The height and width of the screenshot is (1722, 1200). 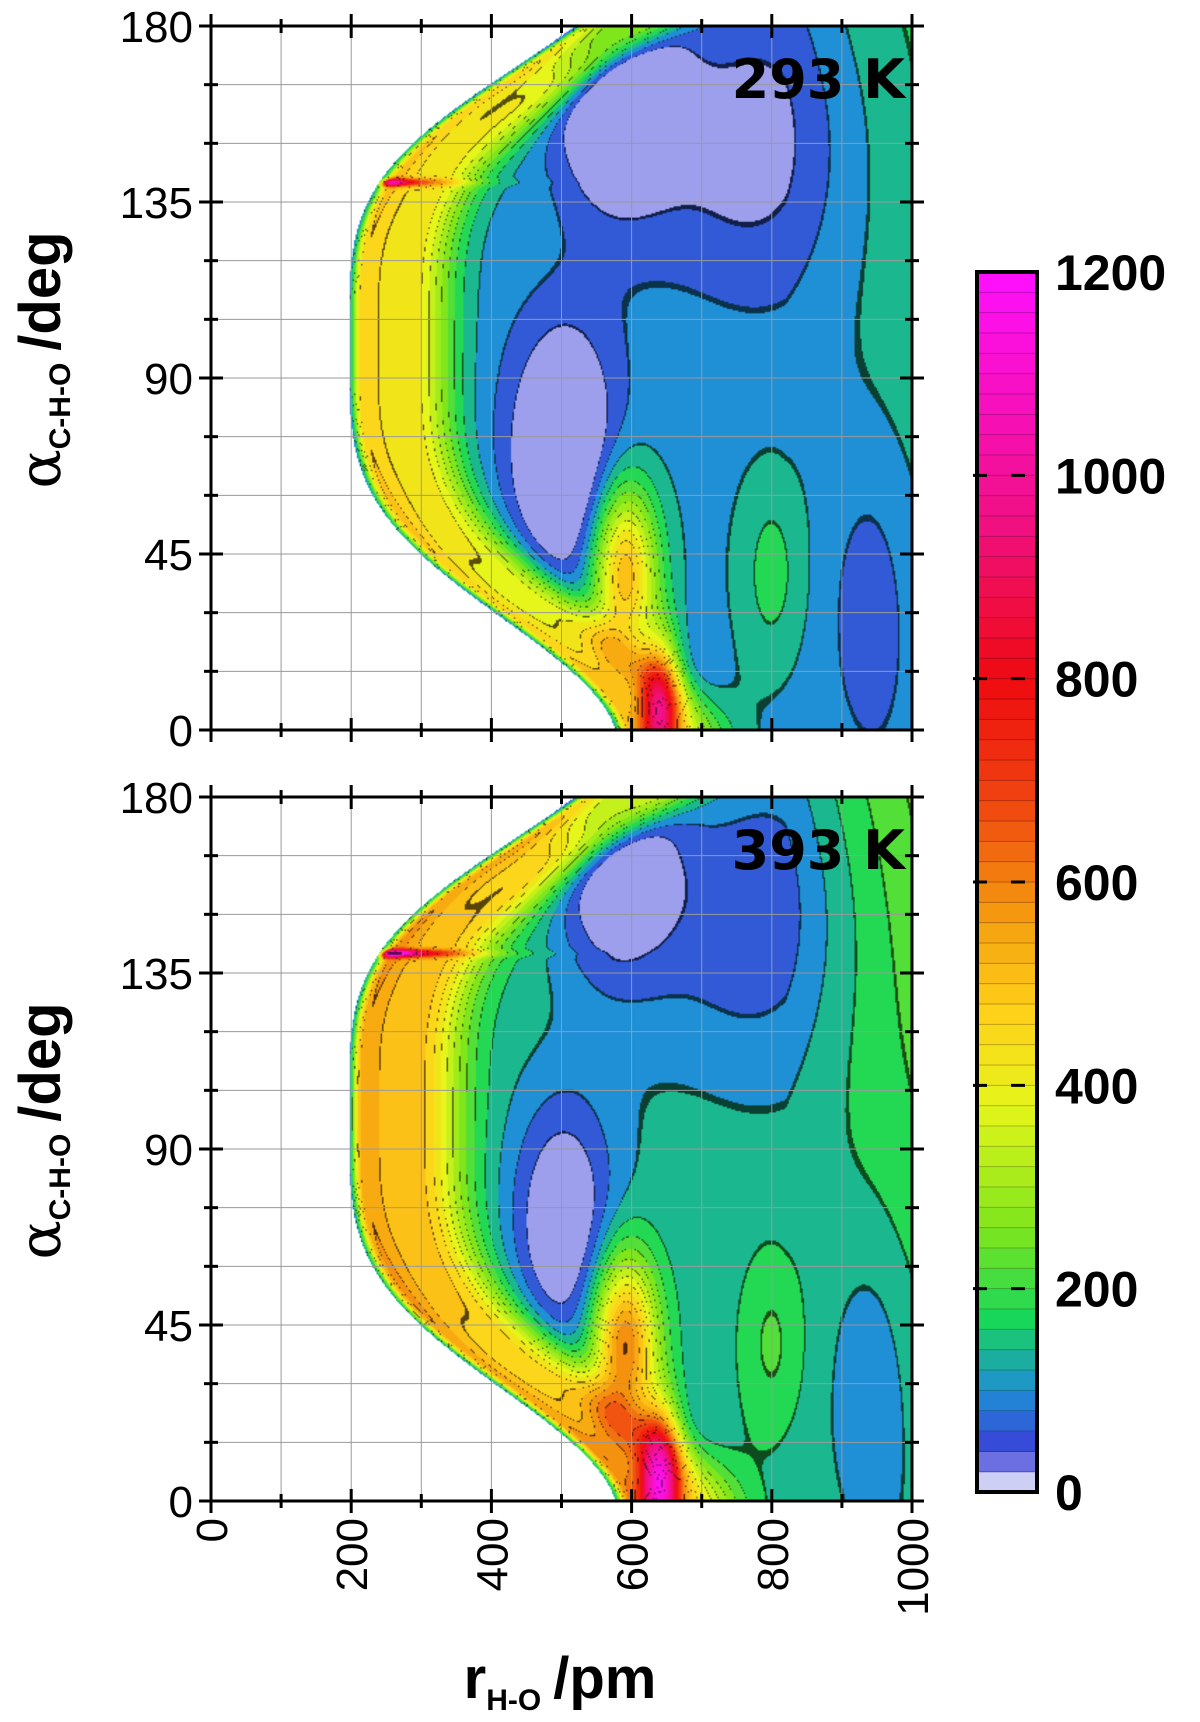 I want to click on x-tick-labels: 0 200 400 600 800 1000, so click(x=563, y=1567).